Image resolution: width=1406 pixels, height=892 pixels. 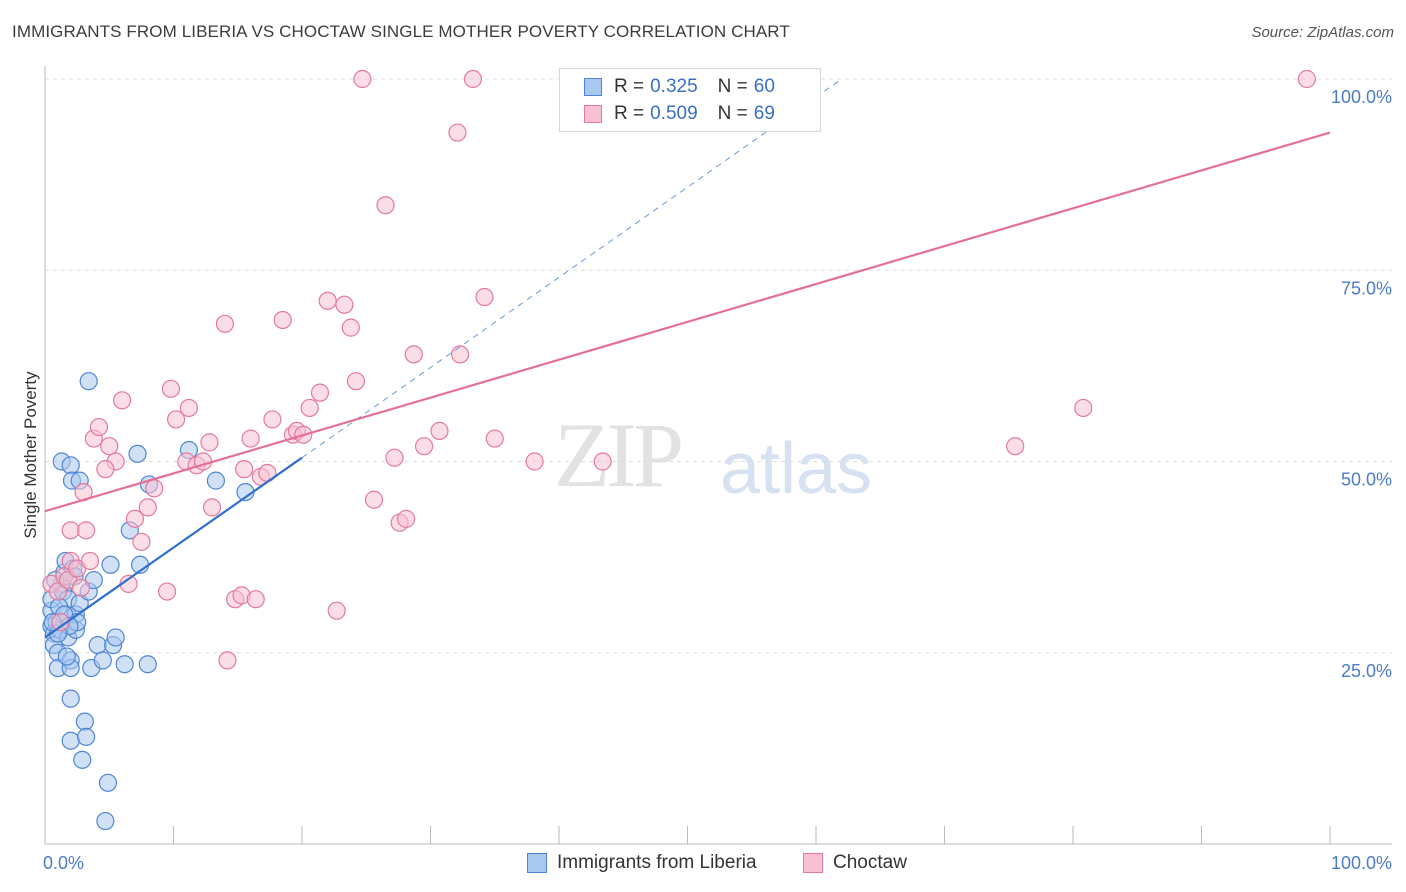 What do you see at coordinates (764, 113) in the screenshot?
I see `choctaw-n-value: 69` at bounding box center [764, 113].